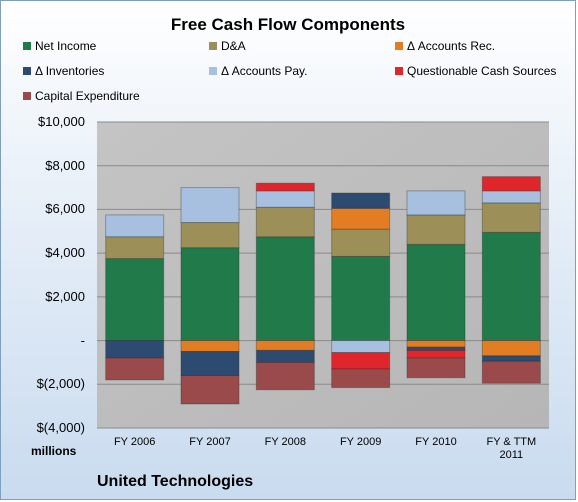 This screenshot has width=578, height=502. What do you see at coordinates (65, 296) in the screenshot?
I see `y-tick-label: $2,000` at bounding box center [65, 296].